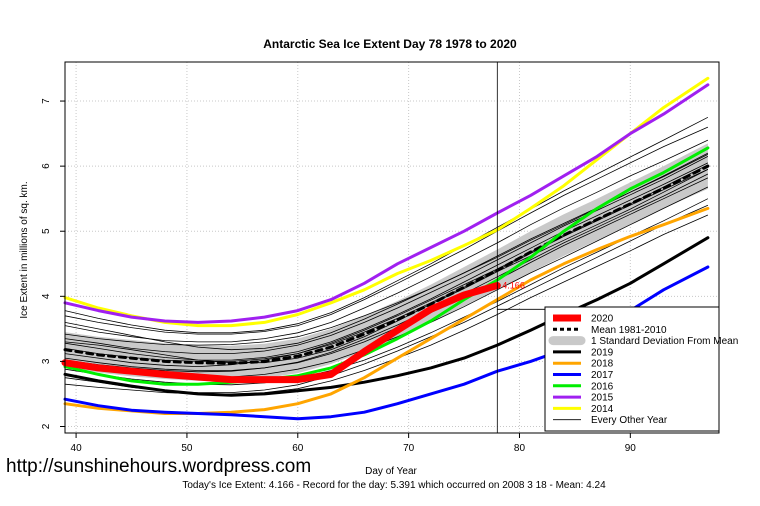 The height and width of the screenshot is (506, 760). What do you see at coordinates (602, 364) in the screenshot?
I see `legend-label-2018: 2018` at bounding box center [602, 364].